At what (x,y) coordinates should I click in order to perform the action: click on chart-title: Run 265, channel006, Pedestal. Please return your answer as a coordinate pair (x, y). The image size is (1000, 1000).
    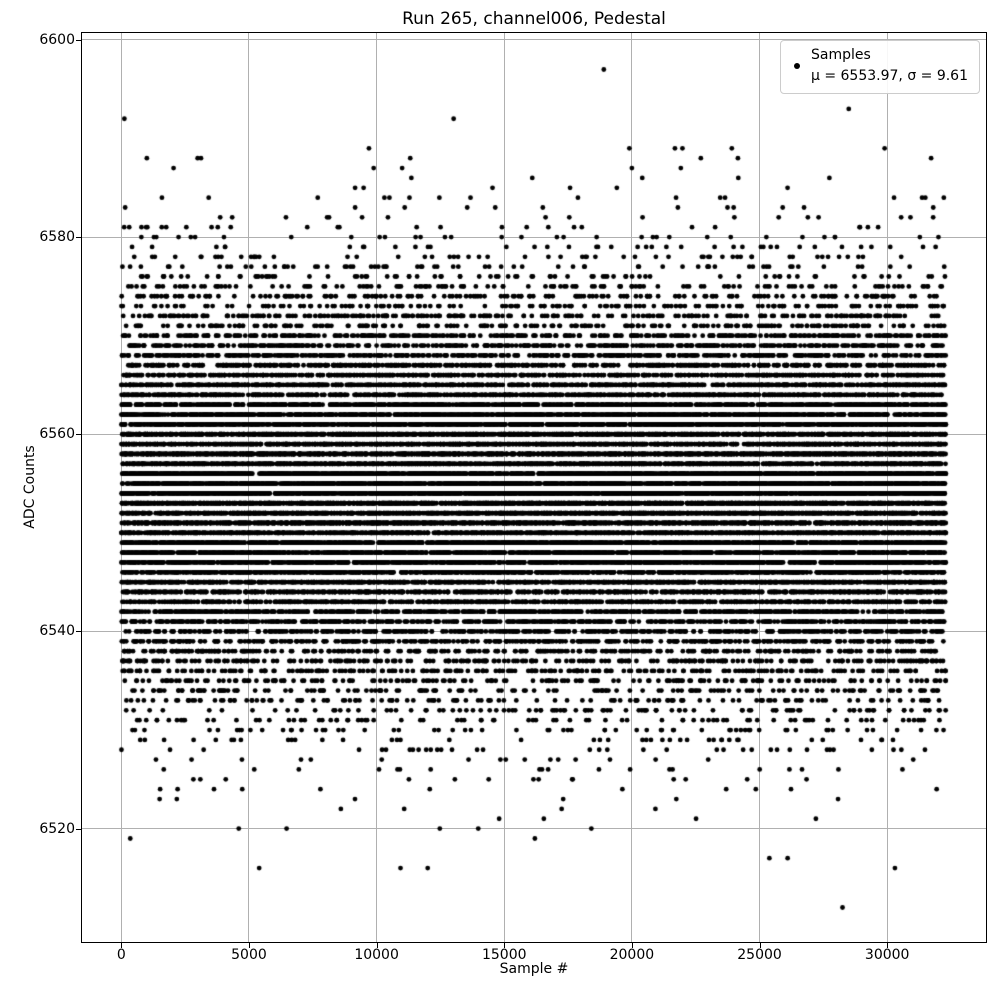
    Looking at the image, I should click on (534, 19).